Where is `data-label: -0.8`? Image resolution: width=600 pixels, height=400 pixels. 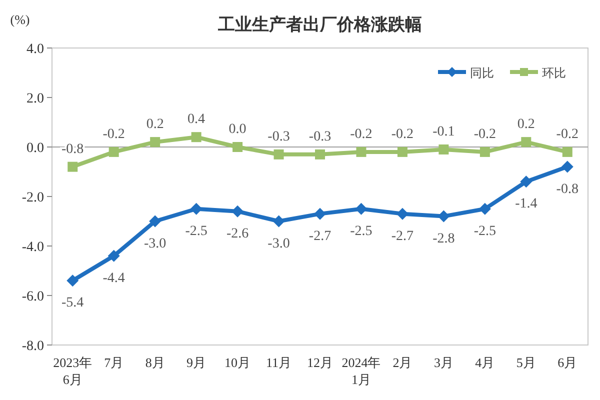
data-label: -0.8 is located at coordinates (567, 189).